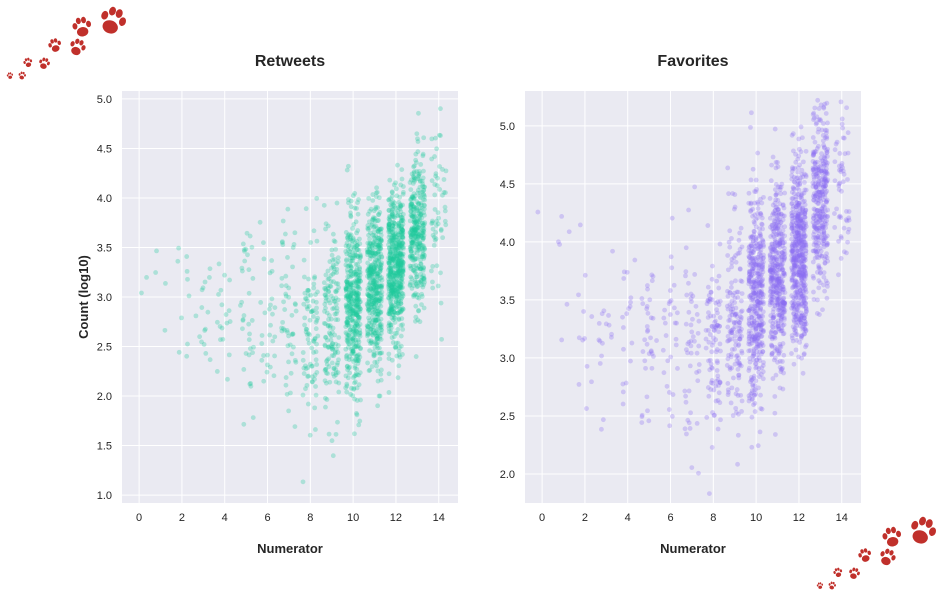  What do you see at coordinates (44, 63) in the screenshot?
I see `paw-print-icon` at bounding box center [44, 63].